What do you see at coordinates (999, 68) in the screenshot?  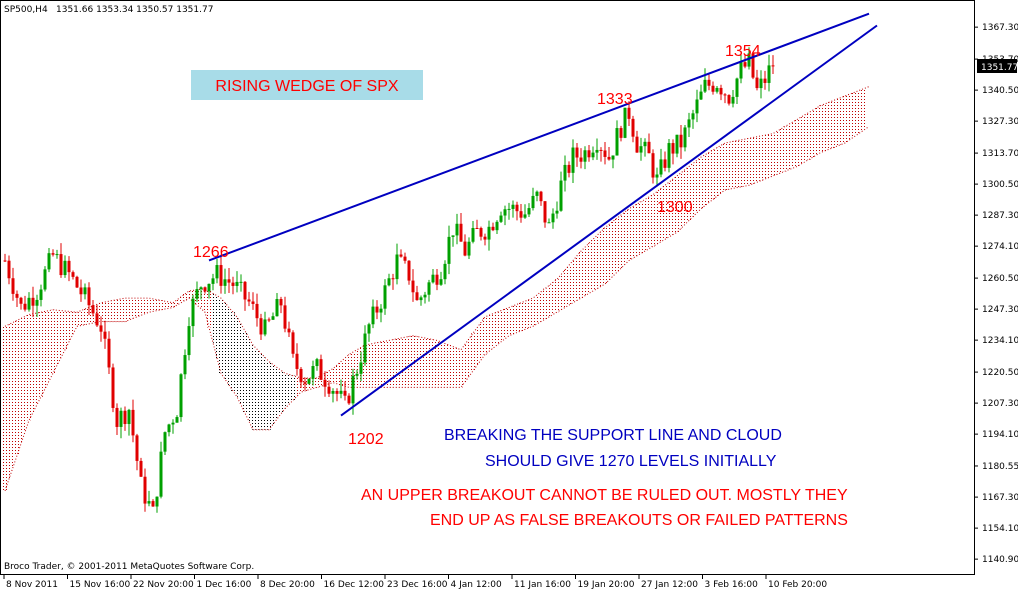 I see `current-price-text: 1351.77` at bounding box center [999, 68].